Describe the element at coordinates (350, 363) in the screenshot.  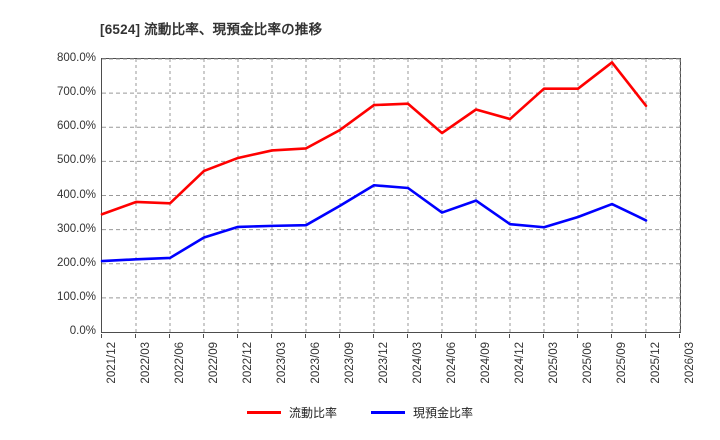
I see `x-axis-tick-label: 2023/09` at that location.